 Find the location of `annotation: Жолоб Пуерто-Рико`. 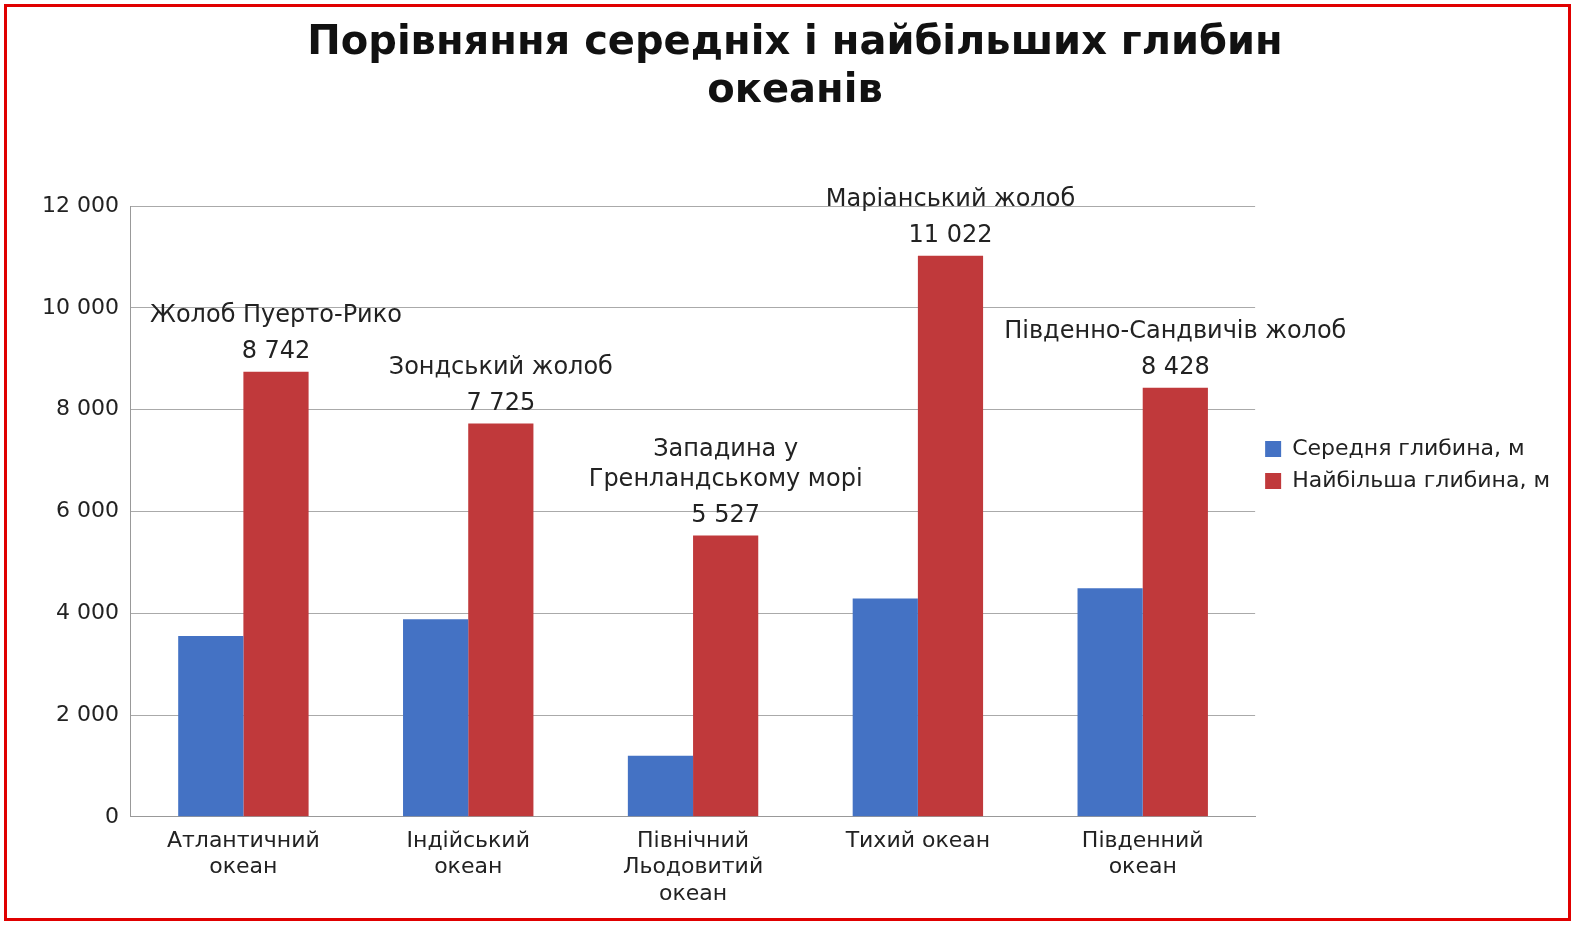

annotation: Жолоб Пуерто-Рико is located at coordinates (276, 314).